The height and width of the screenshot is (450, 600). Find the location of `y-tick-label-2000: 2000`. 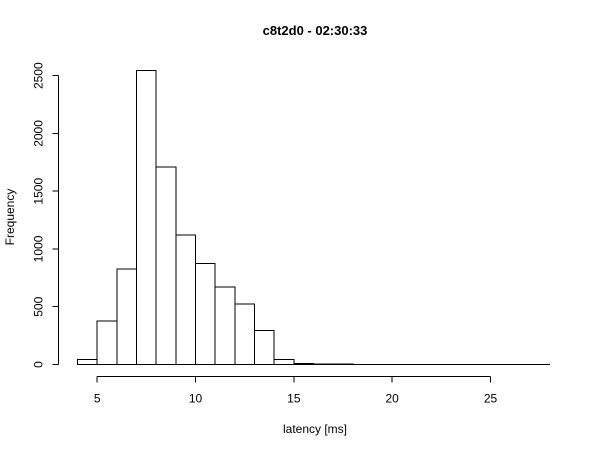

y-tick-label-2000: 2000 is located at coordinates (39, 133).